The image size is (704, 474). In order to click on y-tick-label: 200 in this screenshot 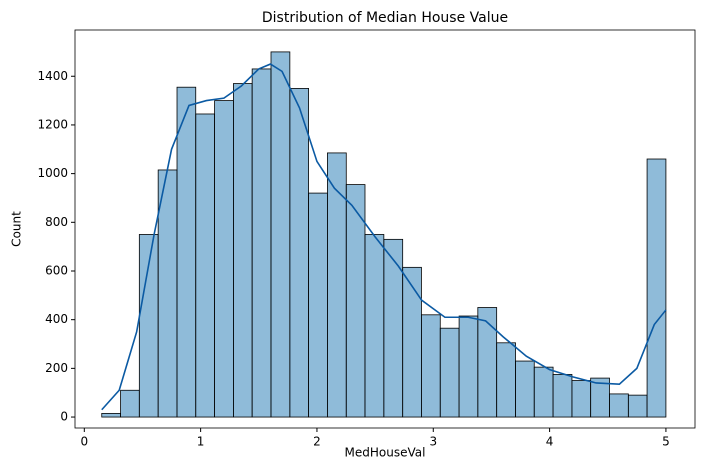, I will do `click(56, 368)`.